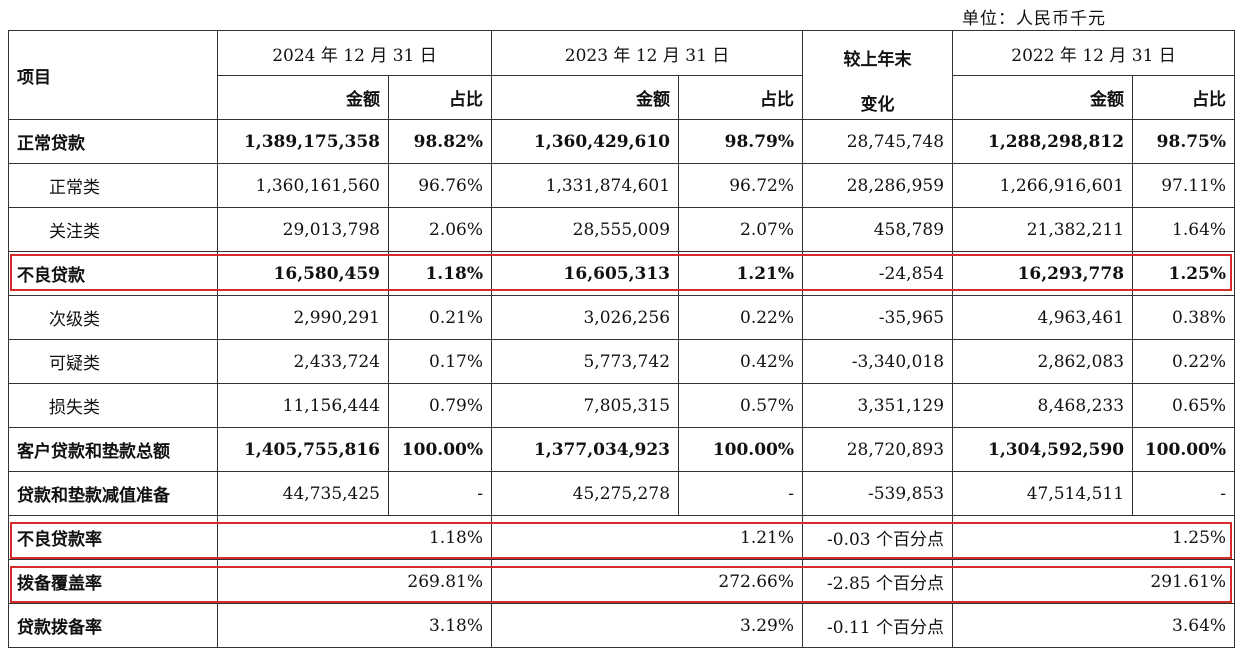  I want to click on change-header-line1: 较上年末, so click(877, 60).